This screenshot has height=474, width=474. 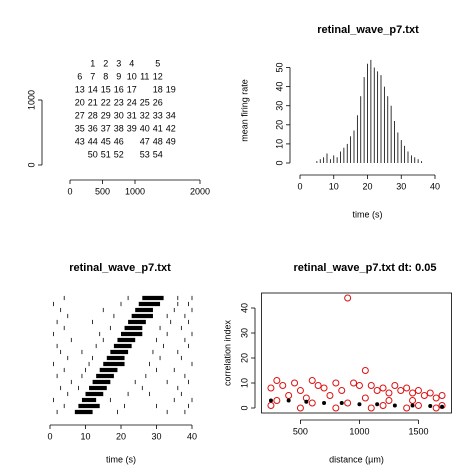 What do you see at coordinates (200, 191) in the screenshot?
I see `x-tick-label: 2000` at bounding box center [200, 191].